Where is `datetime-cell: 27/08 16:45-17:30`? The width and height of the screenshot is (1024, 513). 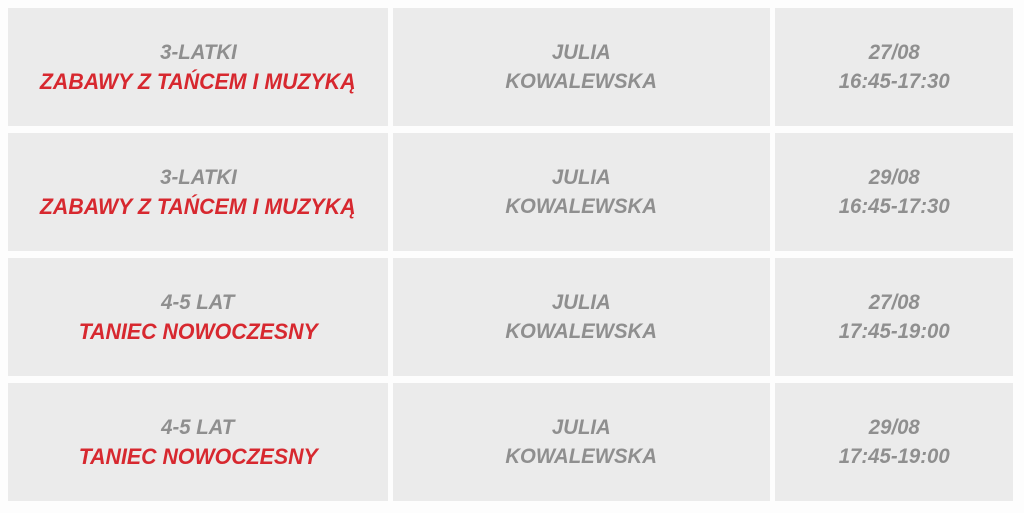 datetime-cell: 27/08 16:45-17:30 is located at coordinates (894, 67).